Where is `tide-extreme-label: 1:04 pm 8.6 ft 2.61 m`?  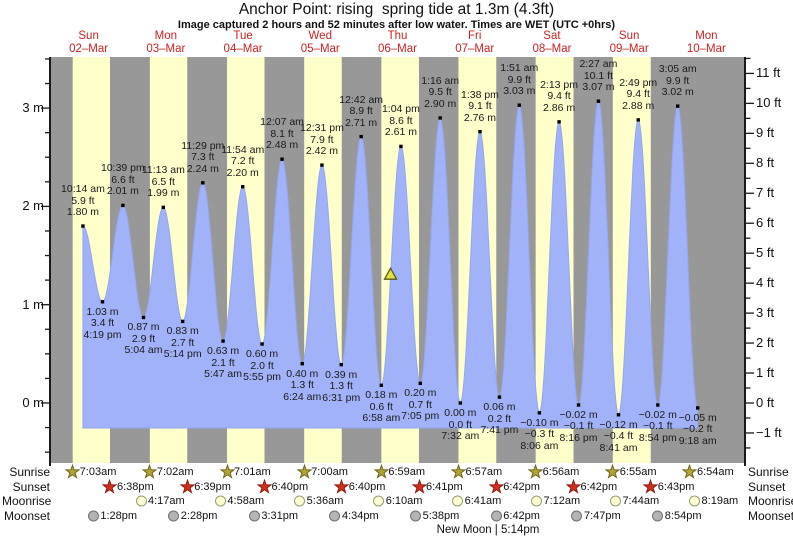 tide-extreme-label: 1:04 pm 8.6 ft 2.61 m is located at coordinates (400, 121).